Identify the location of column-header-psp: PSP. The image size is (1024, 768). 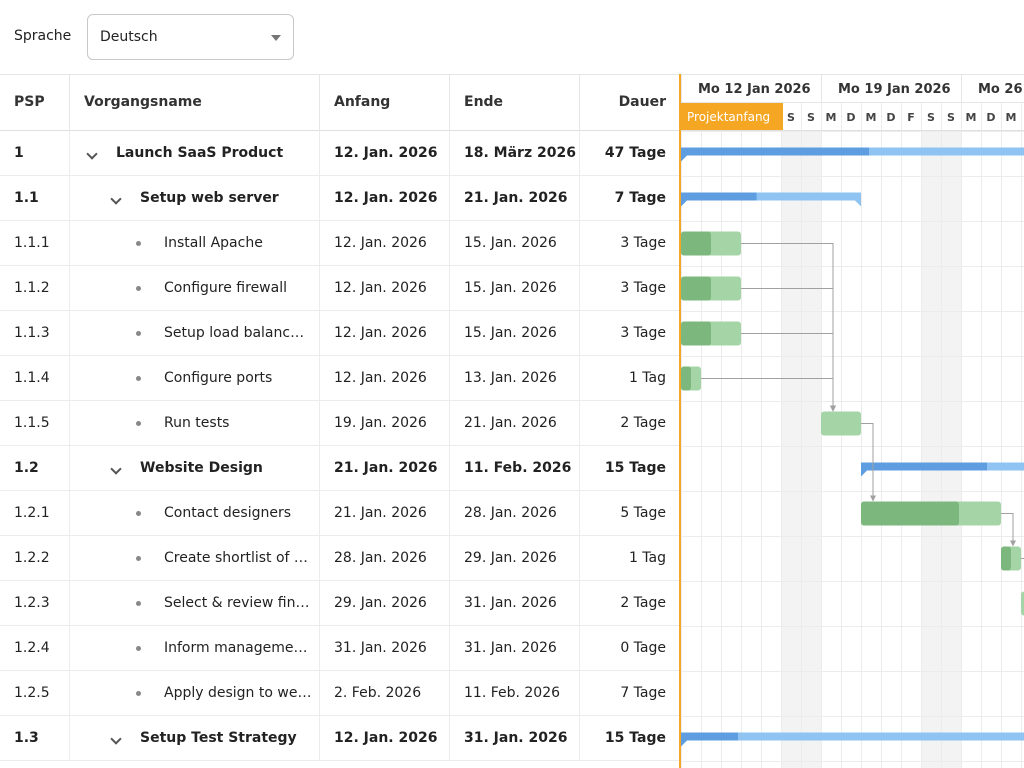
(35, 103).